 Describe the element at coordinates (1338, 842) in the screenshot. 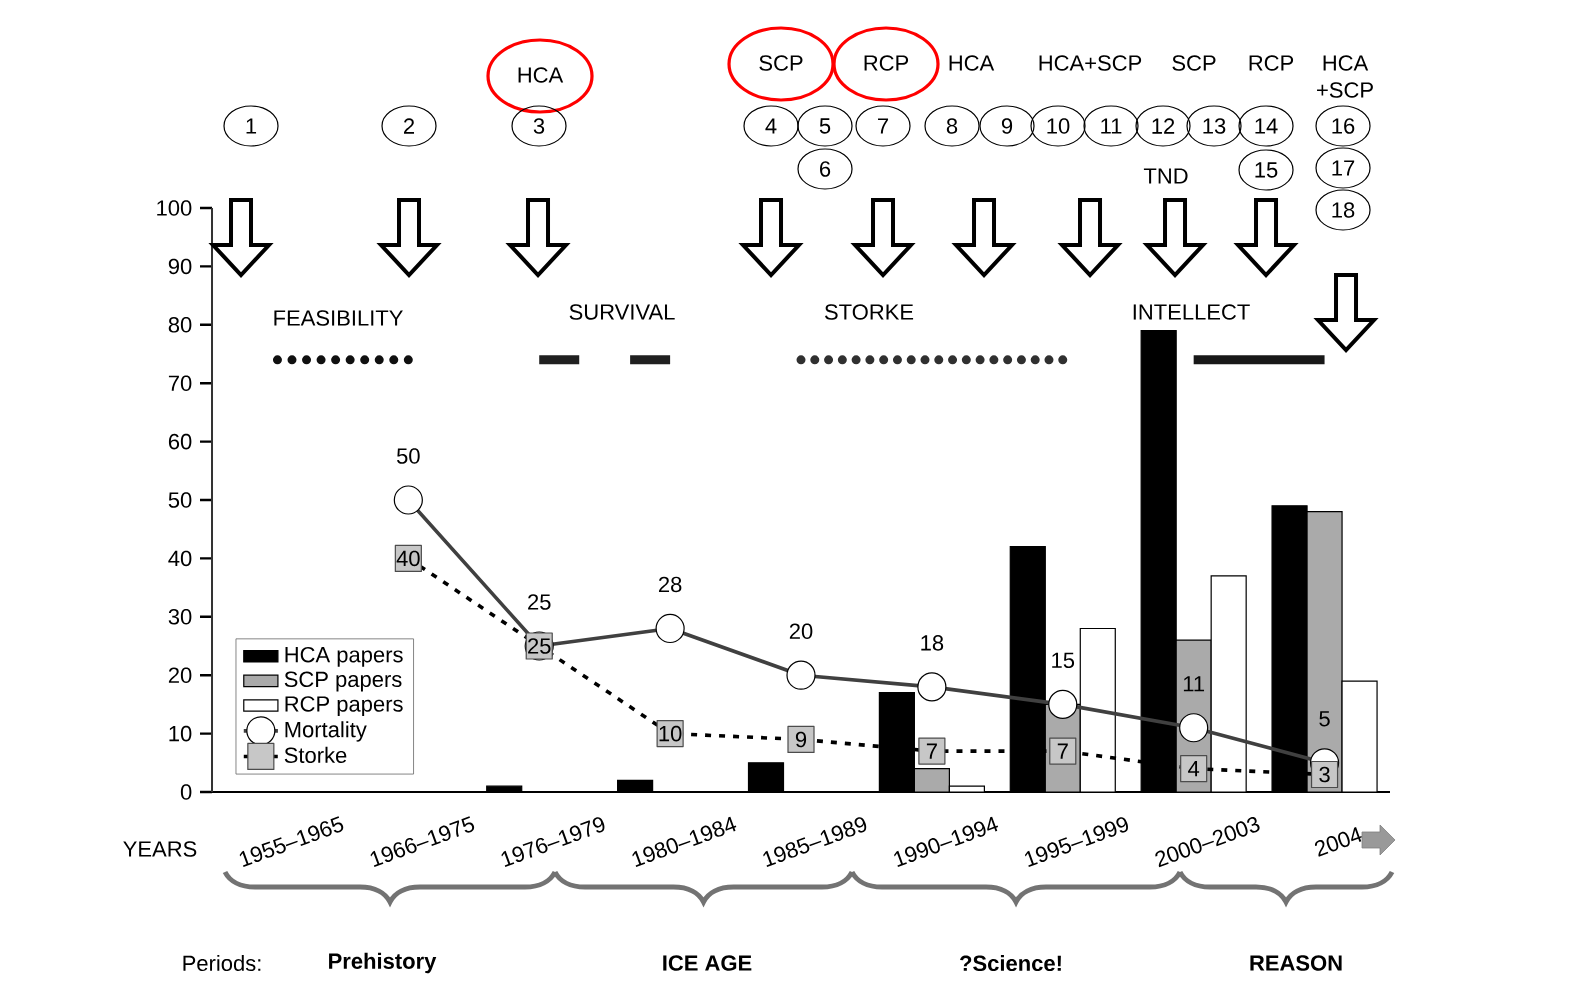

I see `x-tick-label: 2004` at that location.